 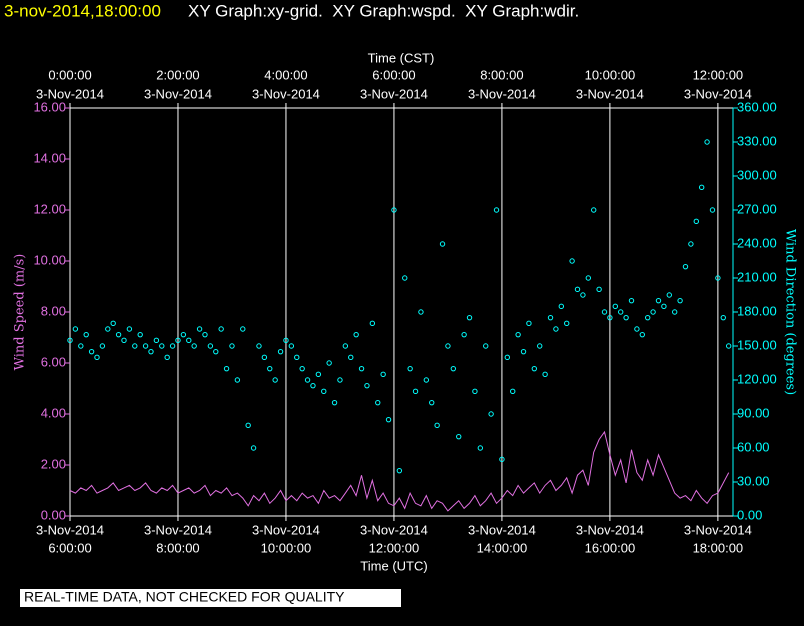 What do you see at coordinates (394, 547) in the screenshot?
I see `x-tick-label: 12:00:00` at bounding box center [394, 547].